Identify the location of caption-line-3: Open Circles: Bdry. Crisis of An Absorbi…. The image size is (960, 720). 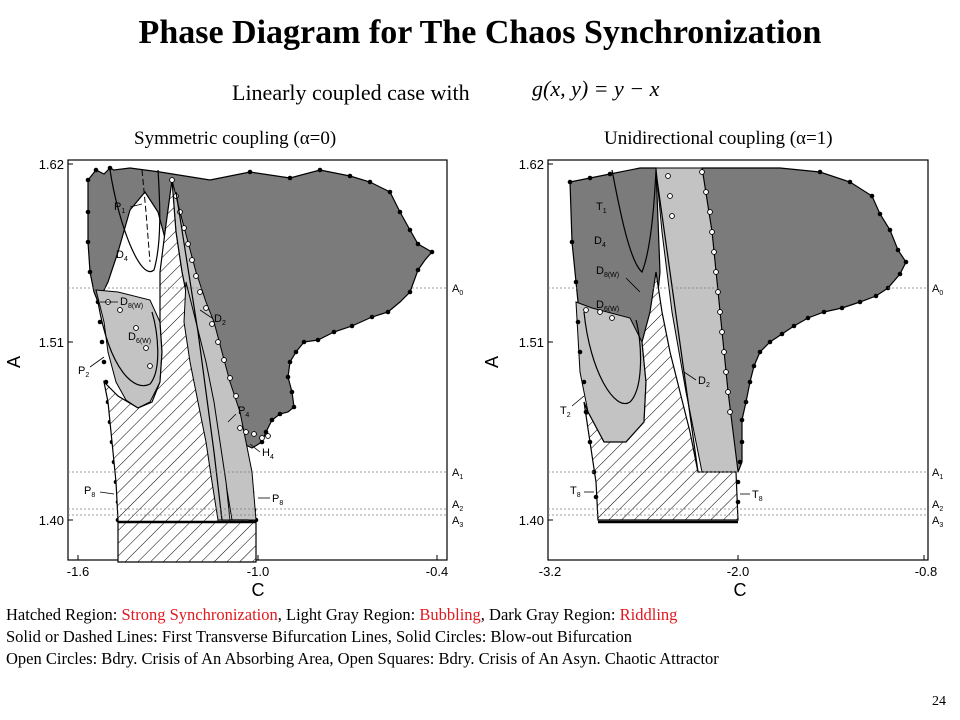
(362, 658).